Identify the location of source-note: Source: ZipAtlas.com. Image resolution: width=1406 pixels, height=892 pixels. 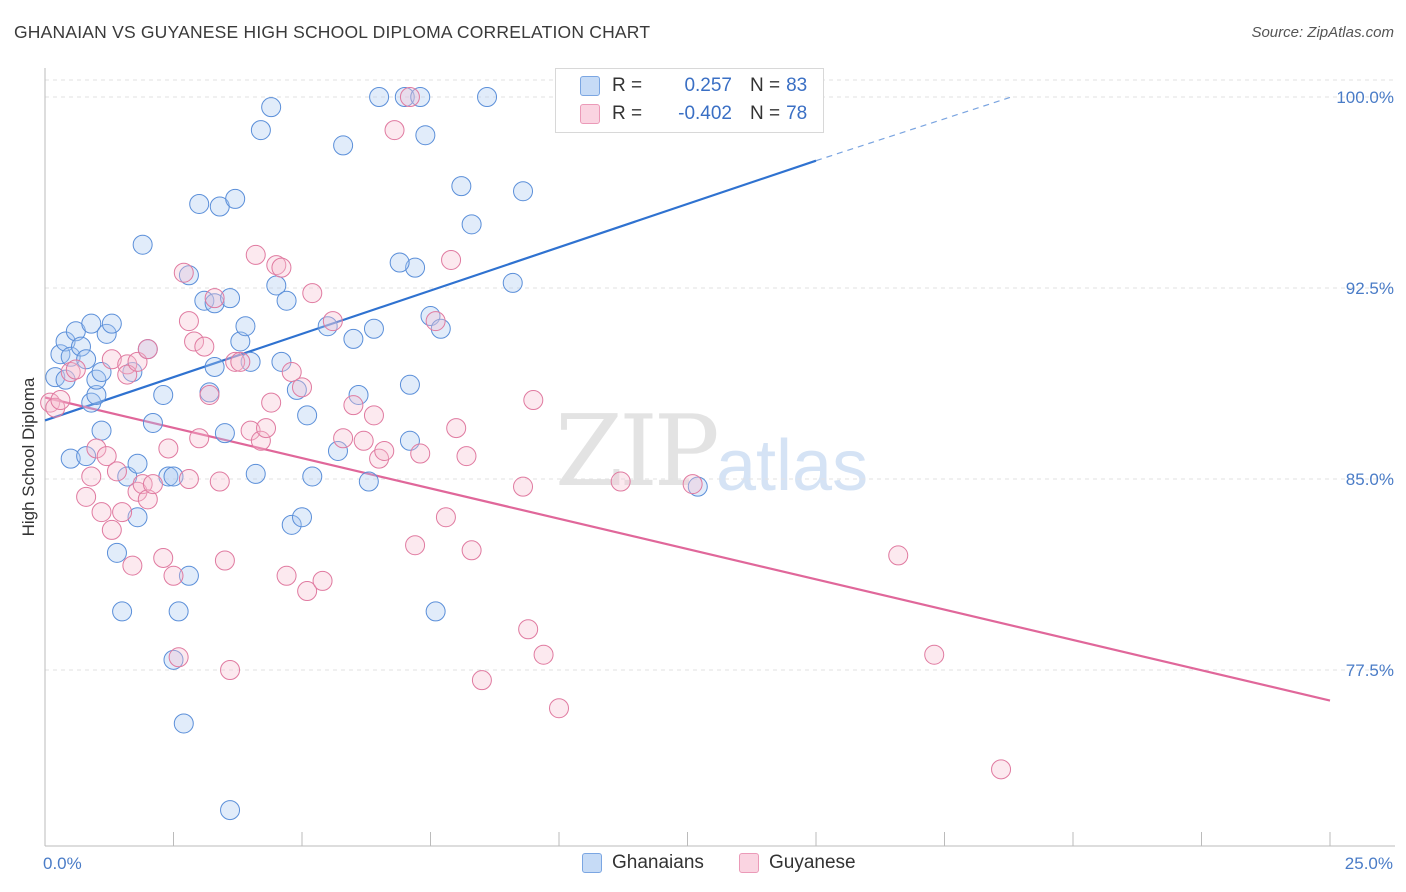
(1322, 32).